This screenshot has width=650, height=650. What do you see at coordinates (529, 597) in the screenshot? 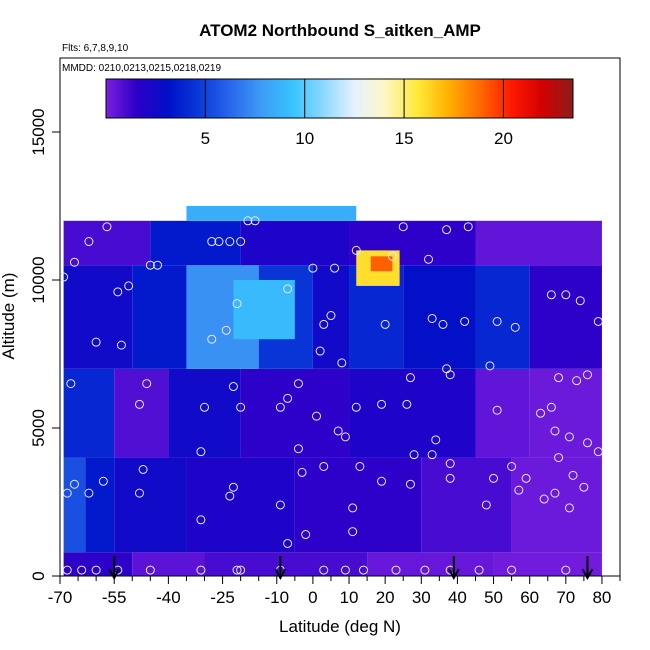
I see `x-tick-label: 60` at bounding box center [529, 597].